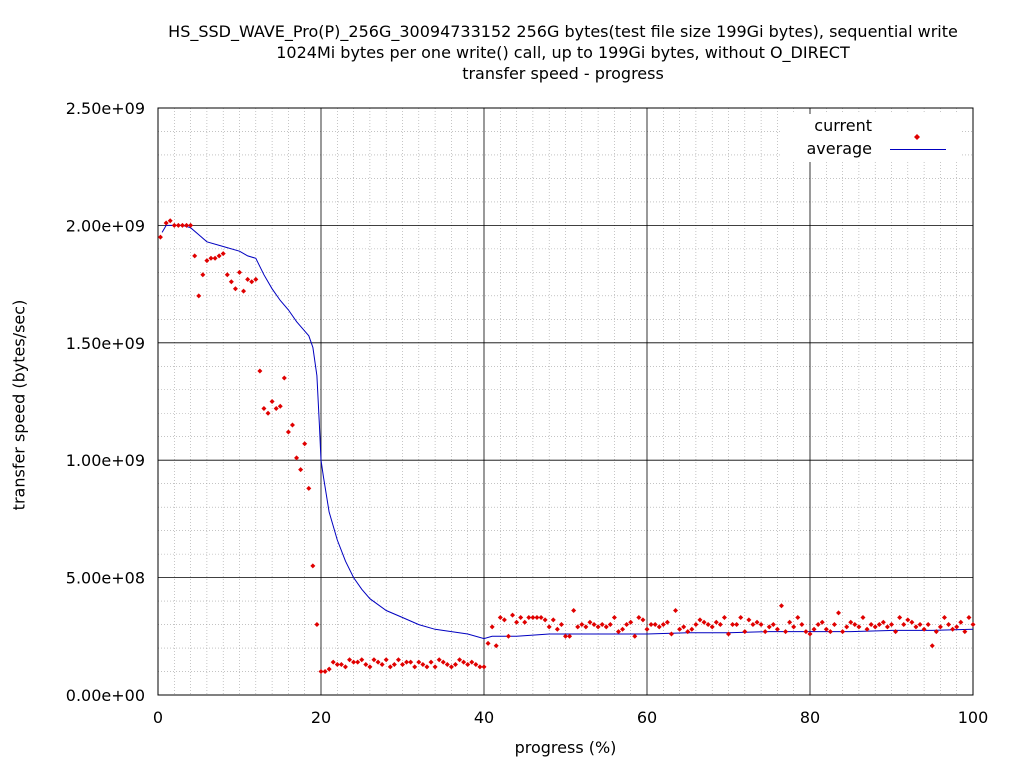  Describe the element at coordinates (105, 225) in the screenshot. I see `y-tick-label: 2.00e+09` at that location.